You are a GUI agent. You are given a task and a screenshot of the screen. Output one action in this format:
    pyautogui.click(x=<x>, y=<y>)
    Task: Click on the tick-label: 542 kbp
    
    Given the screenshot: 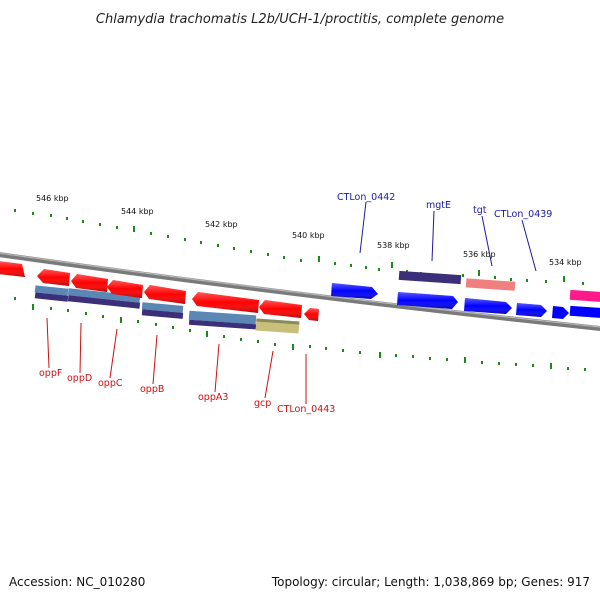 What is the action you would take?
    pyautogui.click(x=221, y=224)
    